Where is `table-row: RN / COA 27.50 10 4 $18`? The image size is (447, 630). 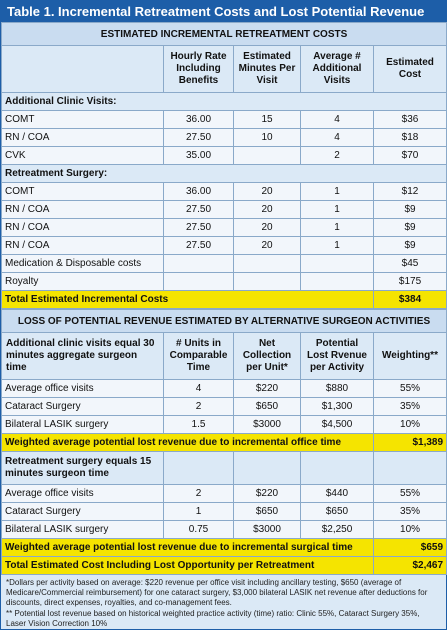 table-row: RN / COA 27.50 10 4 $18 is located at coordinates (224, 137).